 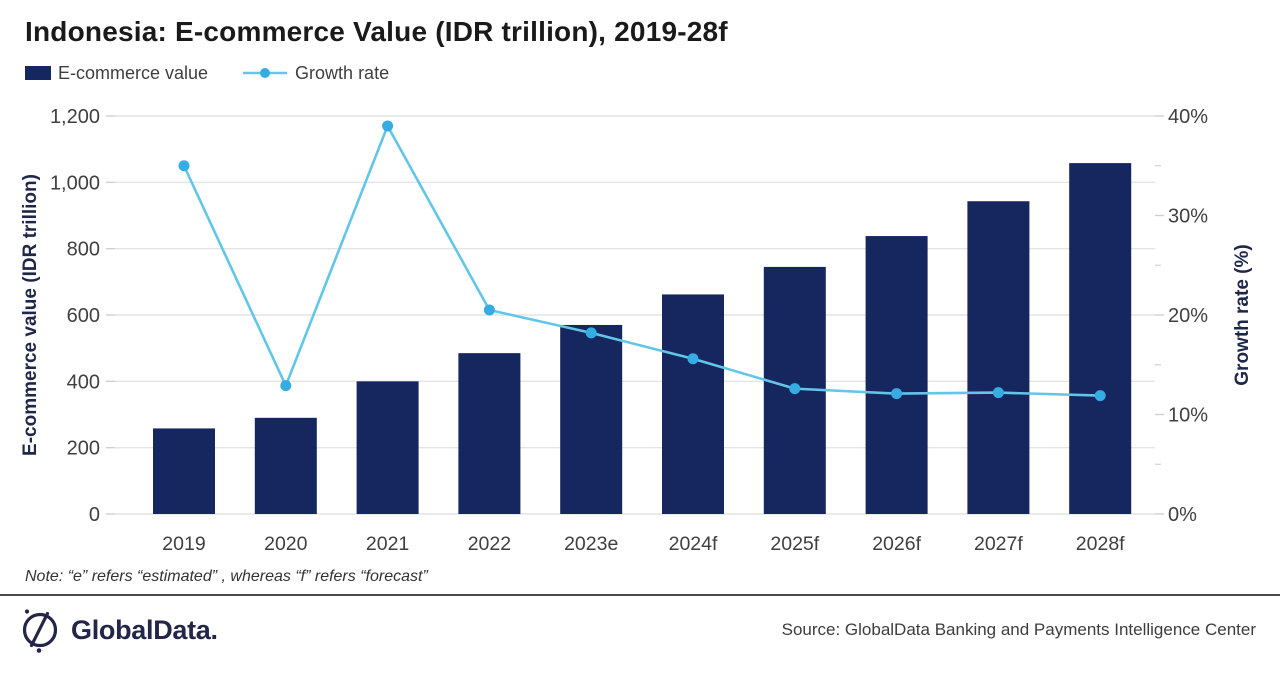 What do you see at coordinates (285, 465) in the screenshot?
I see `bar-2020` at bounding box center [285, 465].